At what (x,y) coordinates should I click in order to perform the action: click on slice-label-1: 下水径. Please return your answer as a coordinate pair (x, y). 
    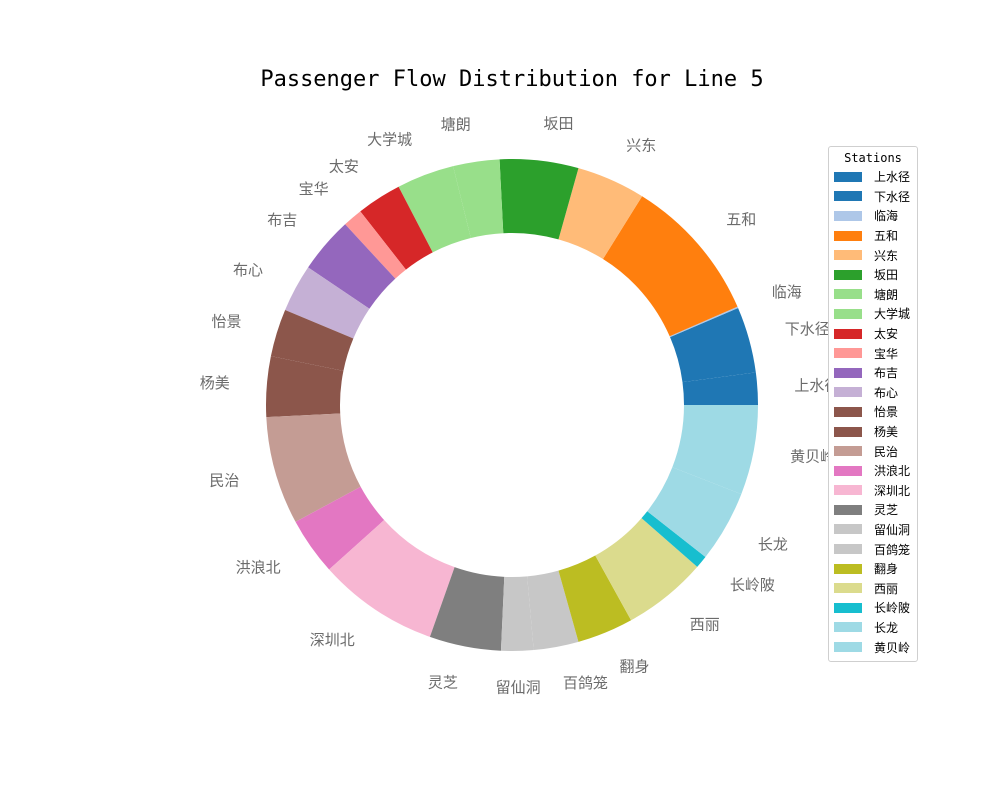
    Looking at the image, I should click on (807, 329).